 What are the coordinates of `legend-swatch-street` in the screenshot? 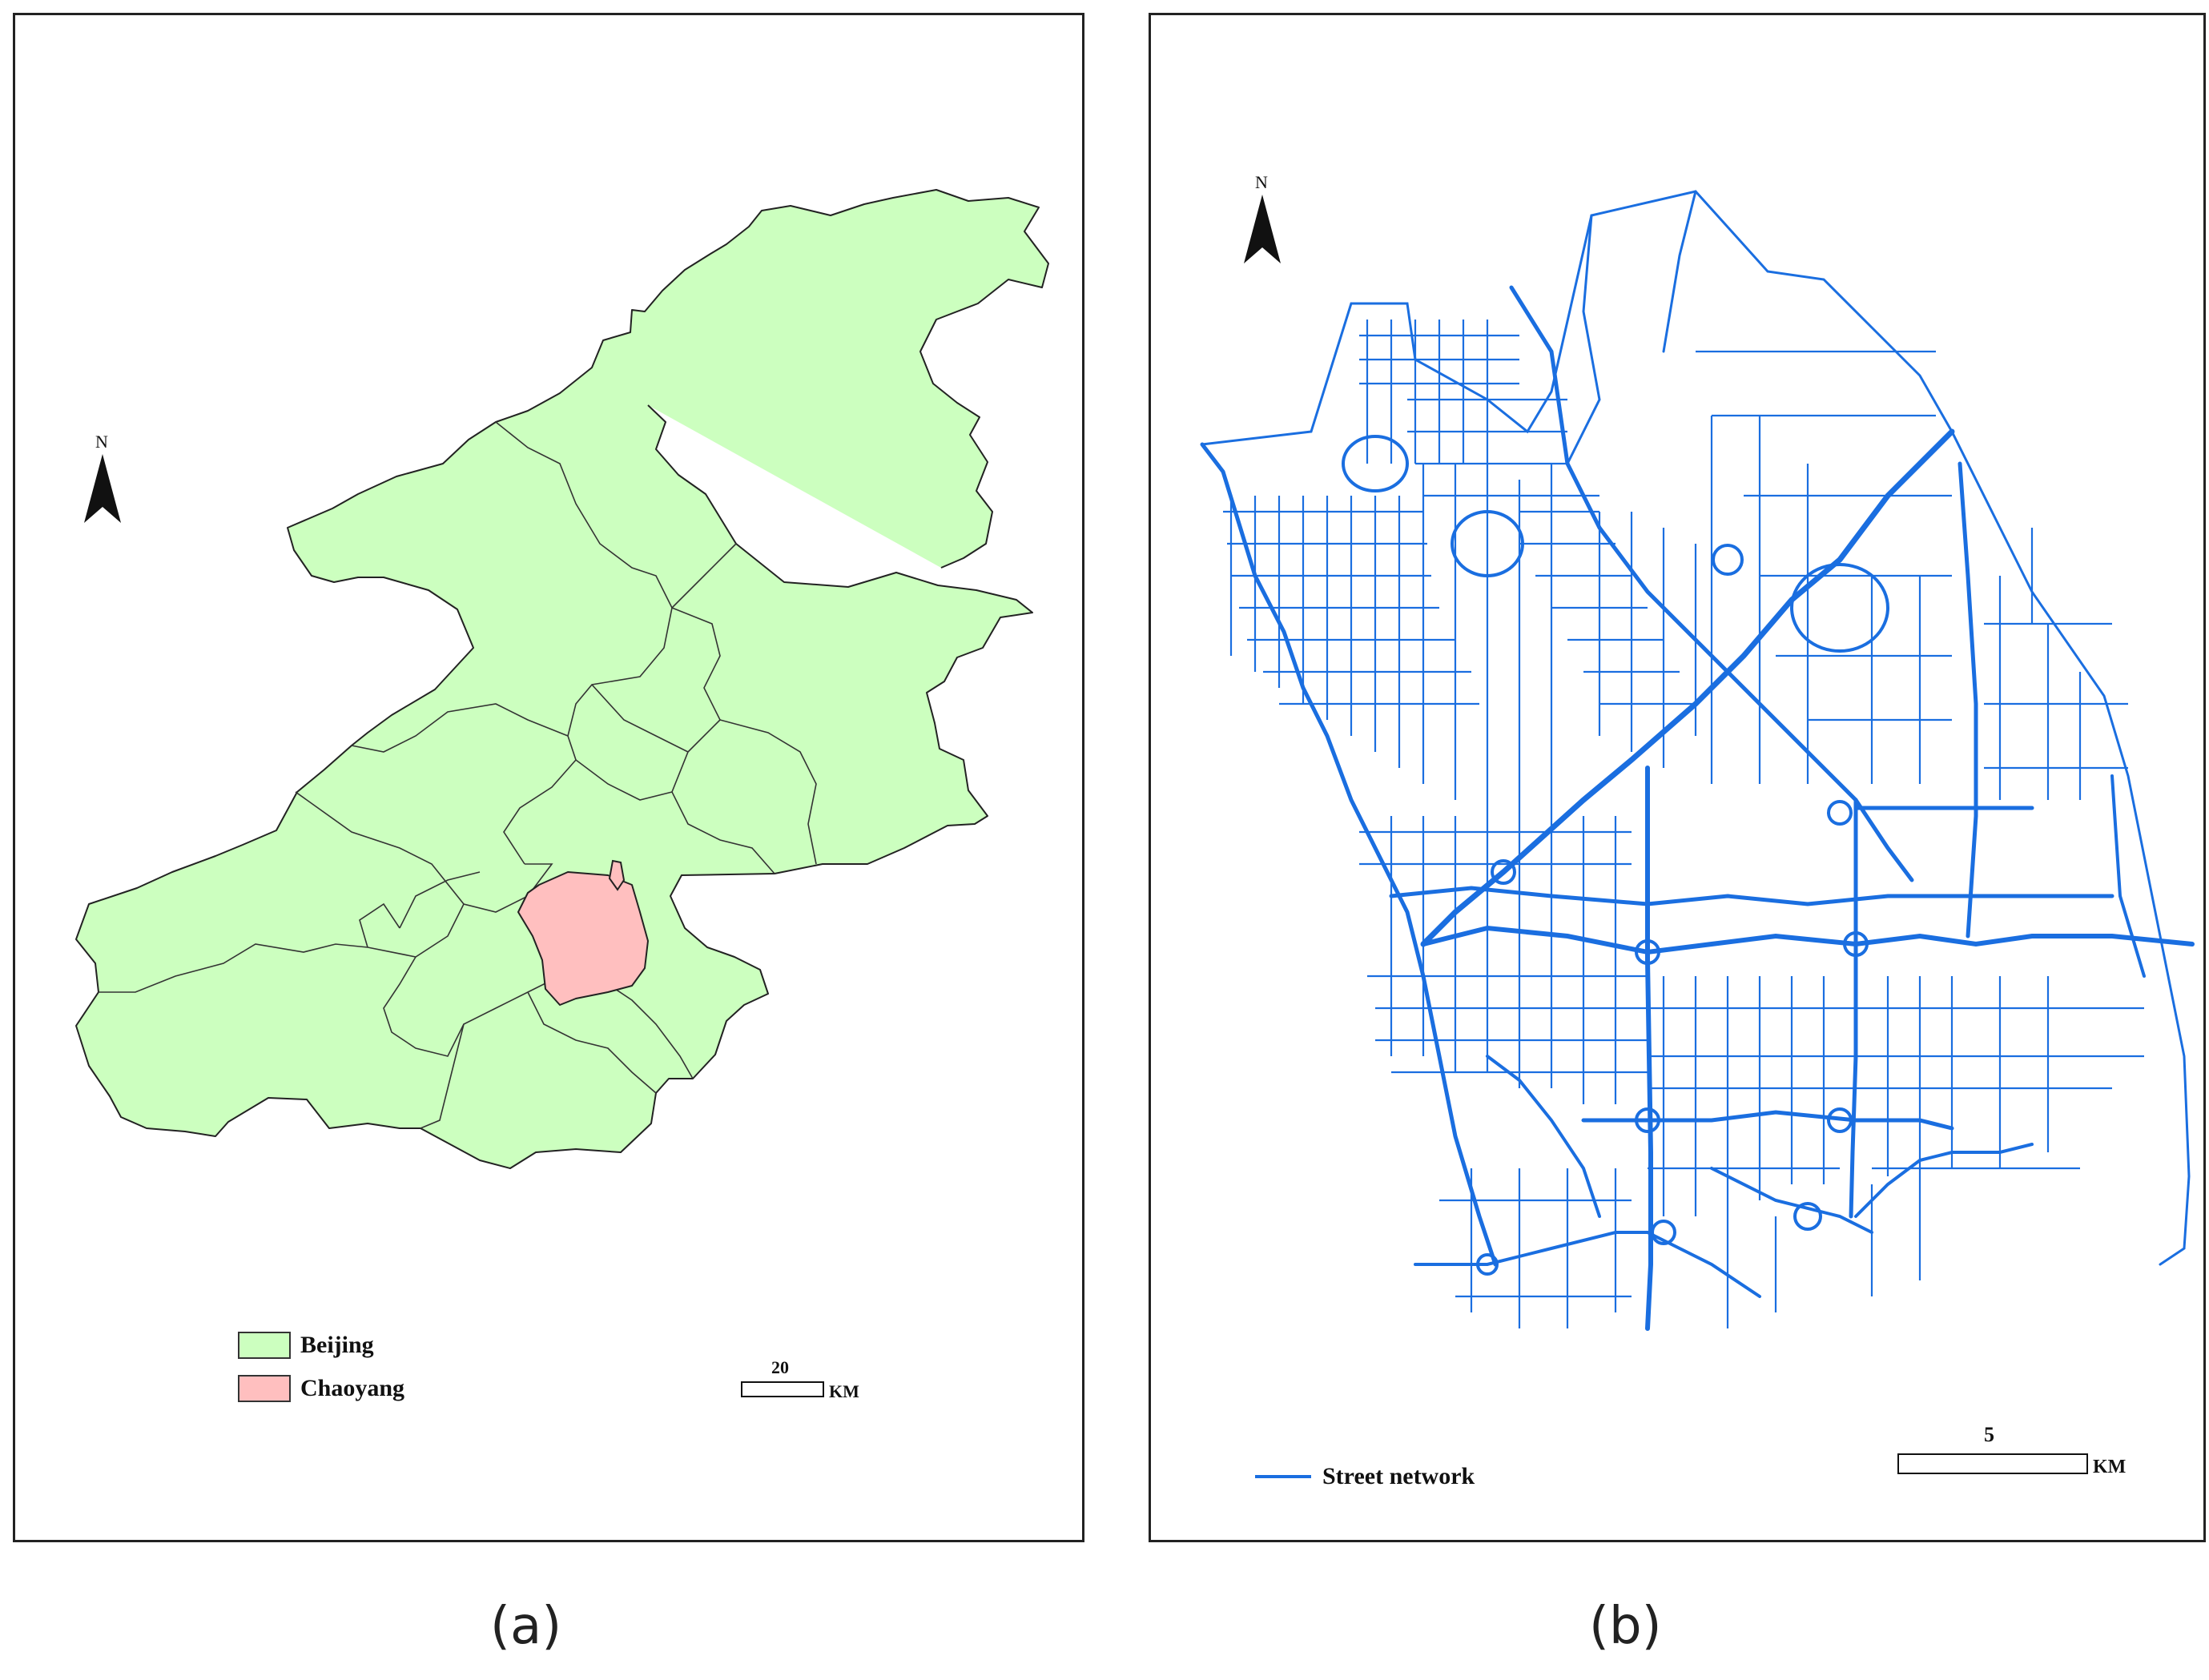 It's located at (1283, 1476).